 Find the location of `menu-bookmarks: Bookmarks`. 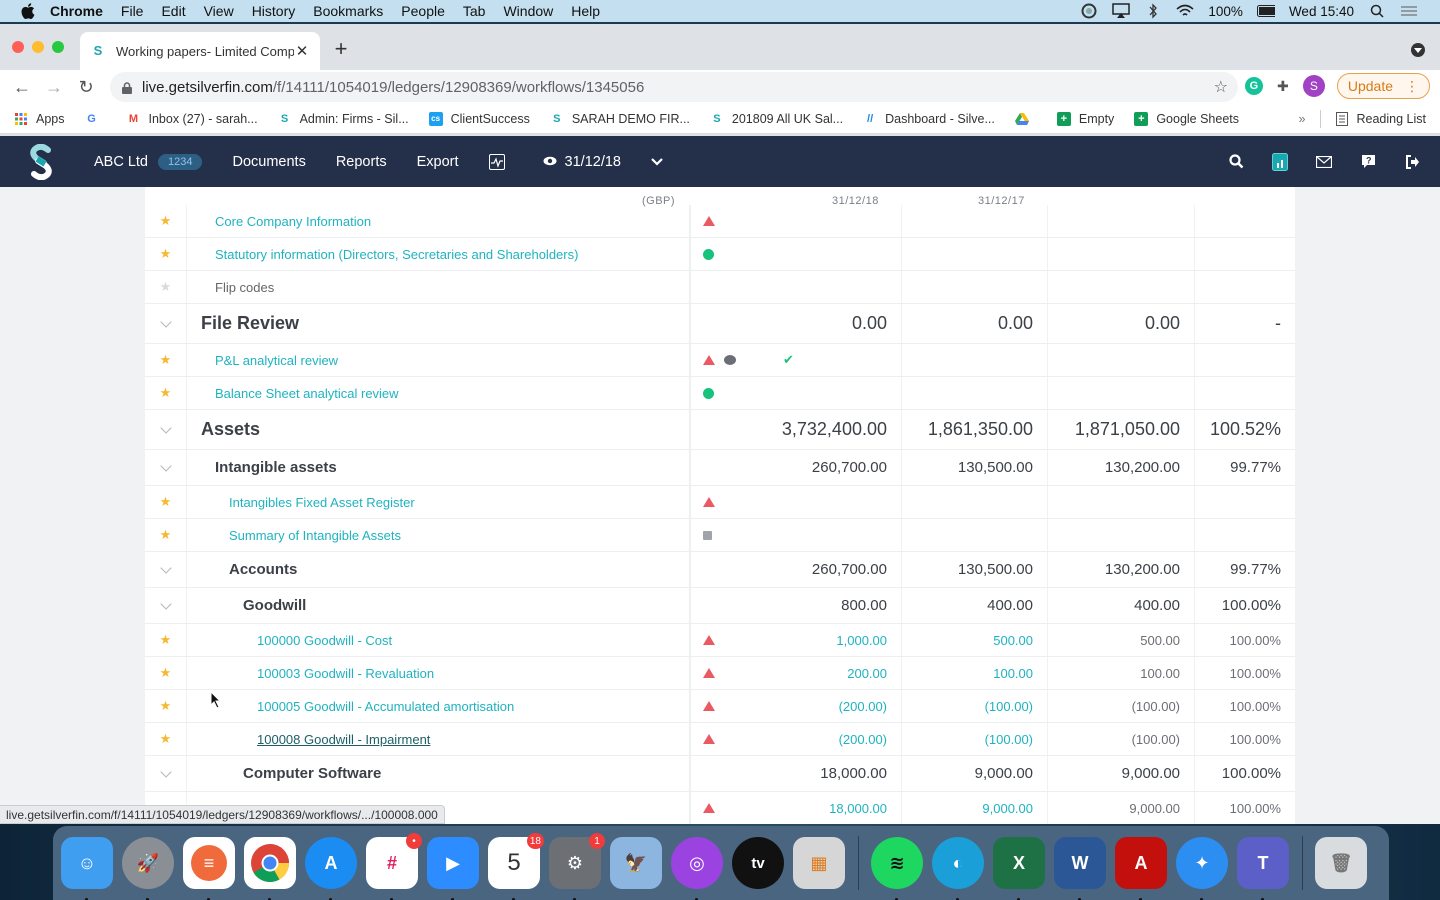

menu-bookmarks: Bookmarks is located at coordinates (348, 11).